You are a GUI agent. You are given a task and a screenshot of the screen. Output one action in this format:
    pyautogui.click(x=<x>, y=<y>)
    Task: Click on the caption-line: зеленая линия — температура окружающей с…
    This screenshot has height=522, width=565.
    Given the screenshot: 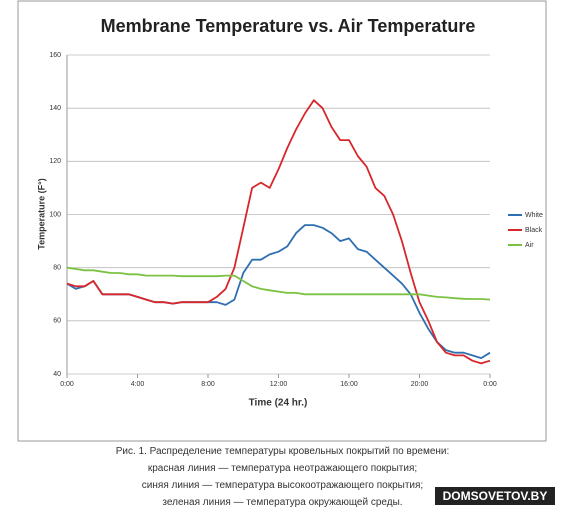 What is the action you would take?
    pyautogui.click(x=282, y=502)
    